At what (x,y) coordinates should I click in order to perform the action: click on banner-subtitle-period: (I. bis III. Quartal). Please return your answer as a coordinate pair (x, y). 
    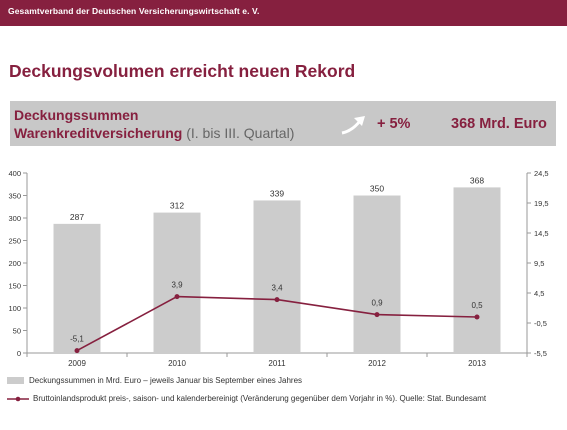
    Looking at the image, I should click on (238, 133).